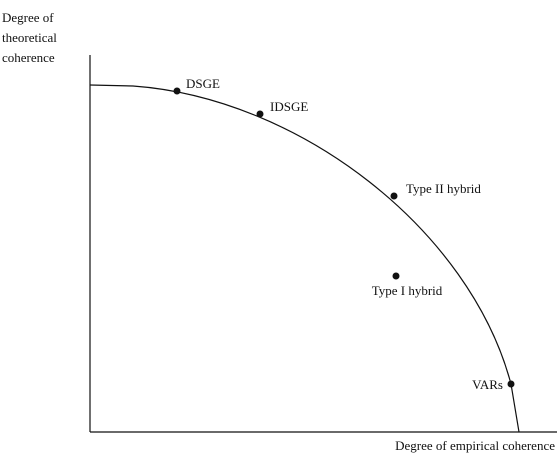  I want to click on y-axis-label: Degree of, so click(28, 17).